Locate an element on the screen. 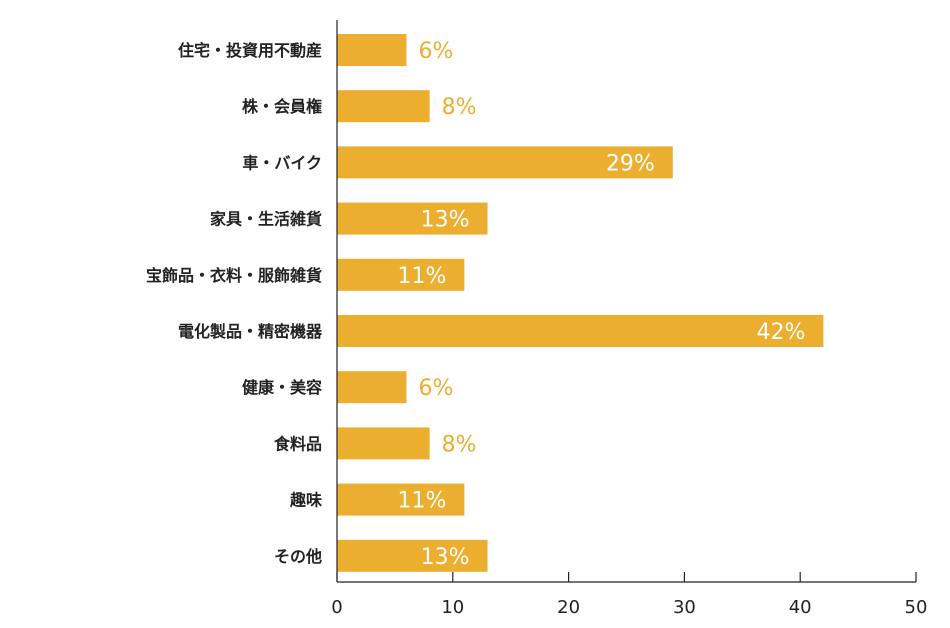 This screenshot has height=628, width=950. x-tick-label: 30 is located at coordinates (684, 607).